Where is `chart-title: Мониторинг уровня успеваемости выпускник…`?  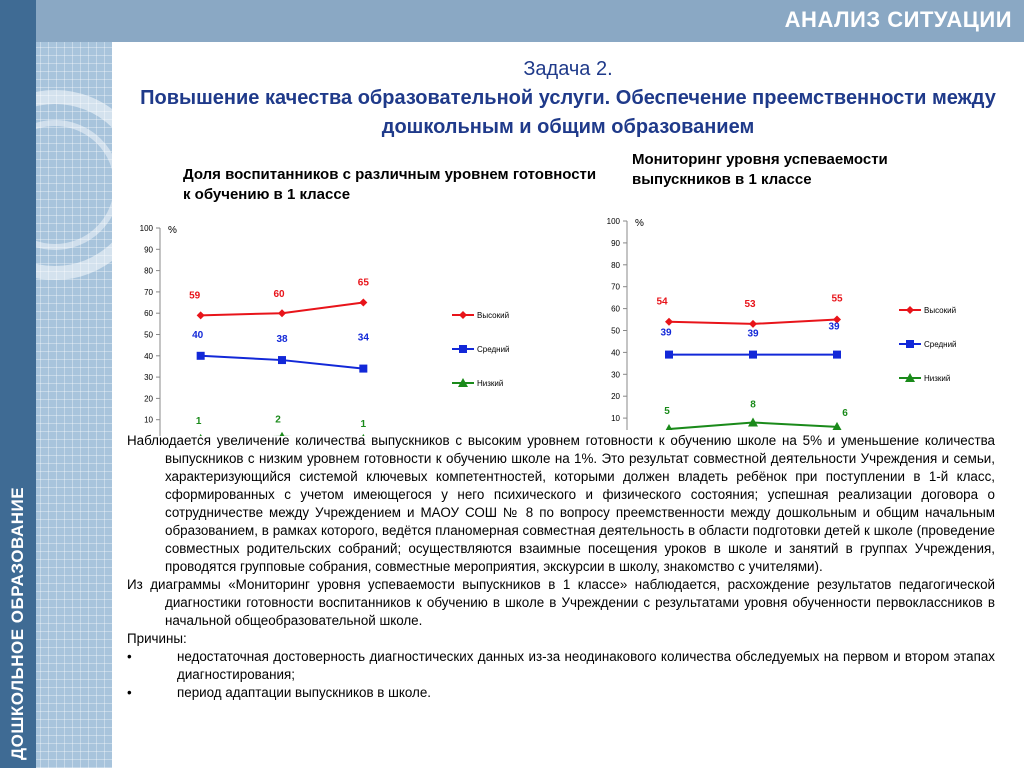
chart-title: Мониторинг уровня успеваемости выпускник… is located at coordinates (760, 169).